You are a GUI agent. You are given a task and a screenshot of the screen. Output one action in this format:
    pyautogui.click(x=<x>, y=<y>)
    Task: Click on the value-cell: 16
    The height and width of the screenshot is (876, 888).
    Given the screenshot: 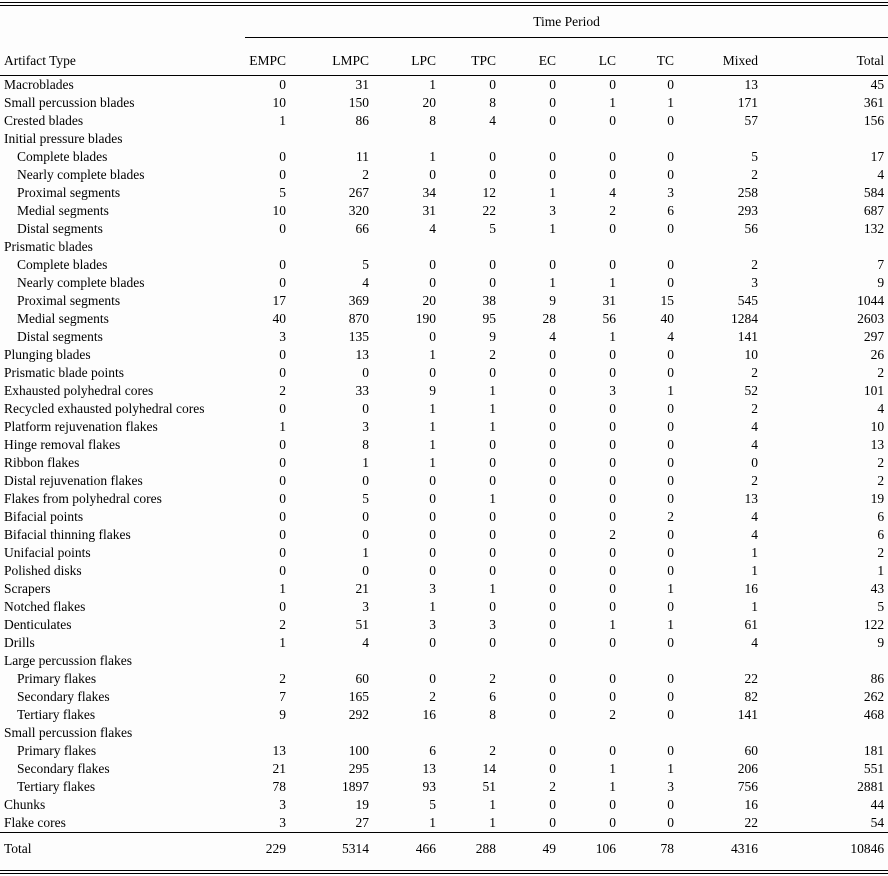 What is the action you would take?
    pyautogui.click(x=751, y=588)
    